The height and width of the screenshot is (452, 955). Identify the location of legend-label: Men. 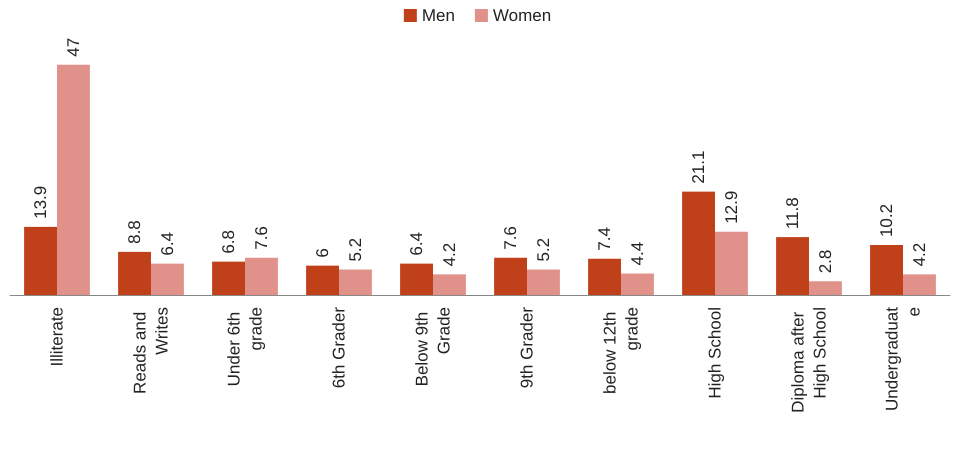
(438, 15).